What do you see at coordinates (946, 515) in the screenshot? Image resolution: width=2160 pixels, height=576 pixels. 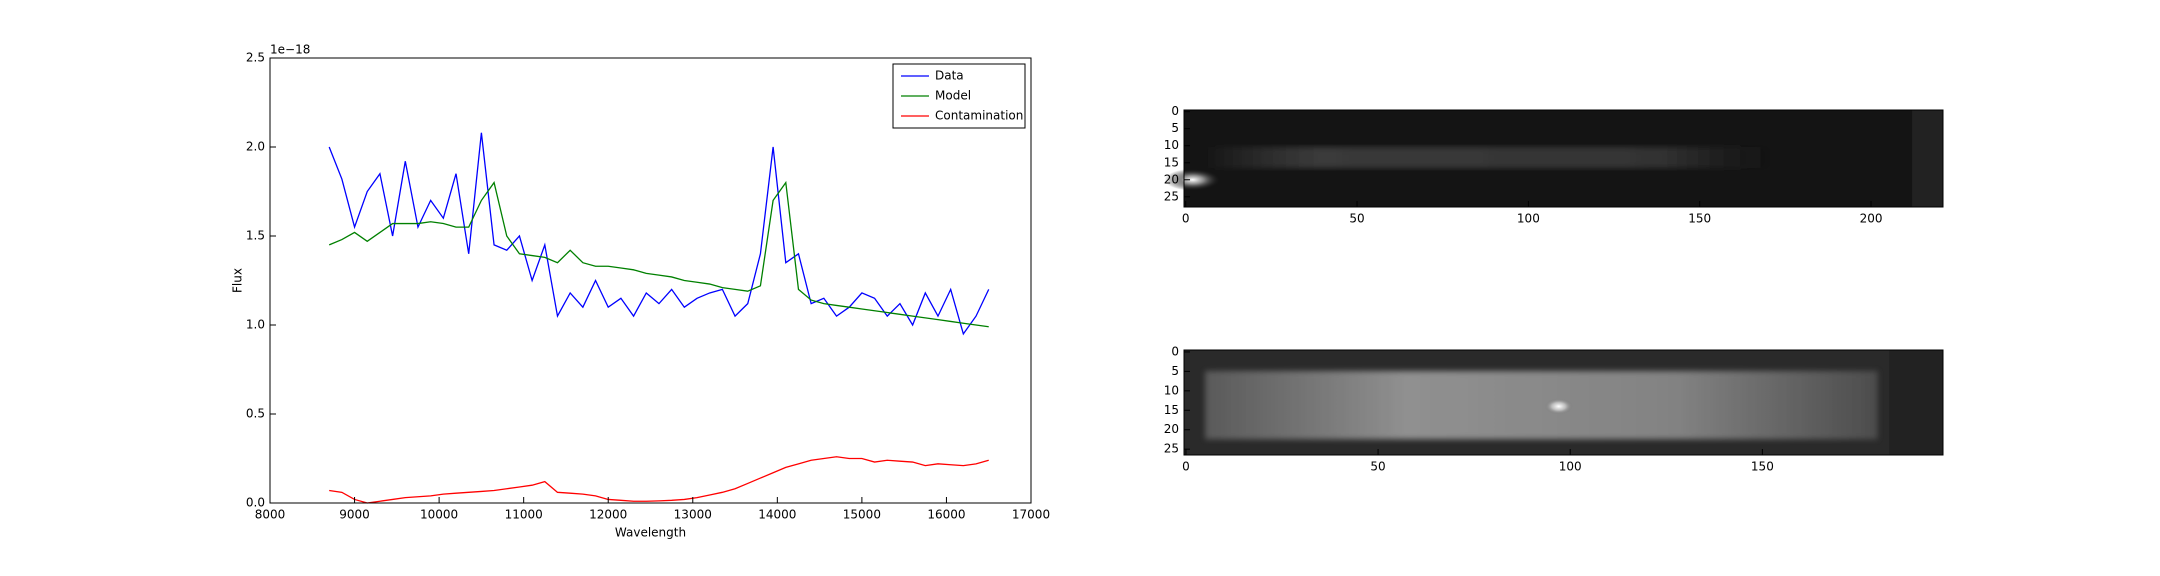 I see `x-tick-label: 16000` at bounding box center [946, 515].